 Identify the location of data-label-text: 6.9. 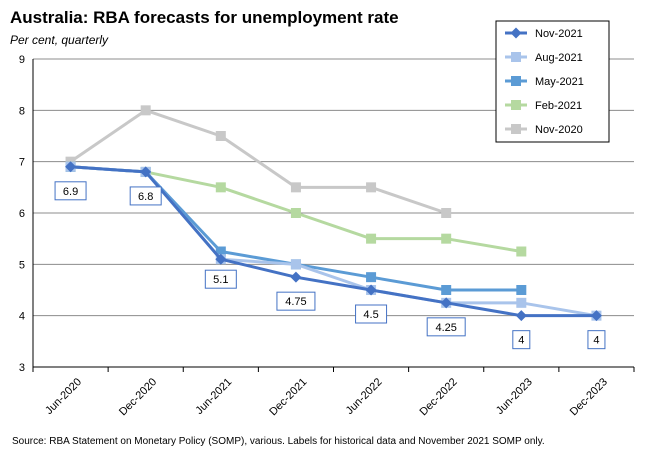
(70, 192).